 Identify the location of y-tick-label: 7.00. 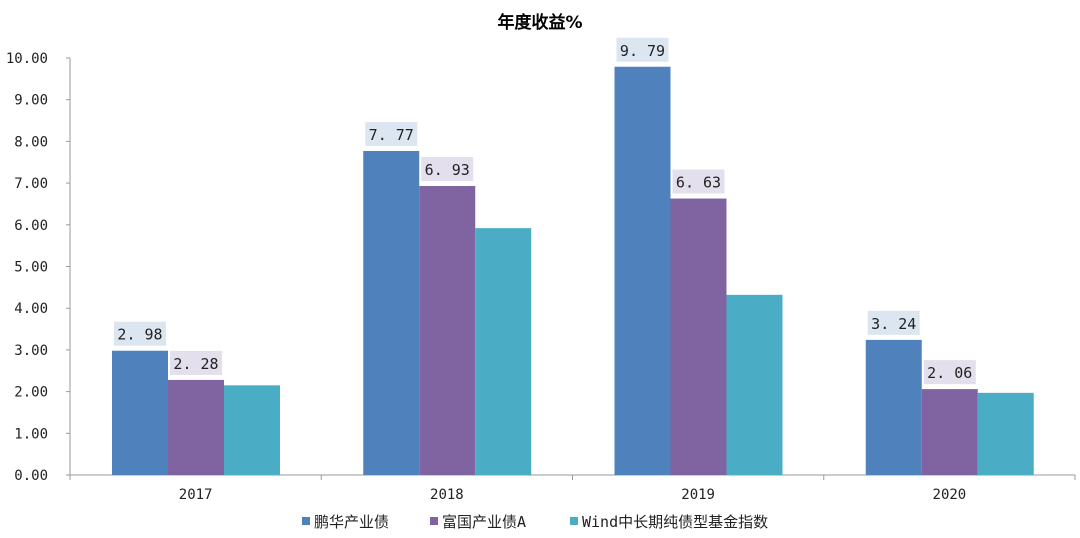
(31, 184).